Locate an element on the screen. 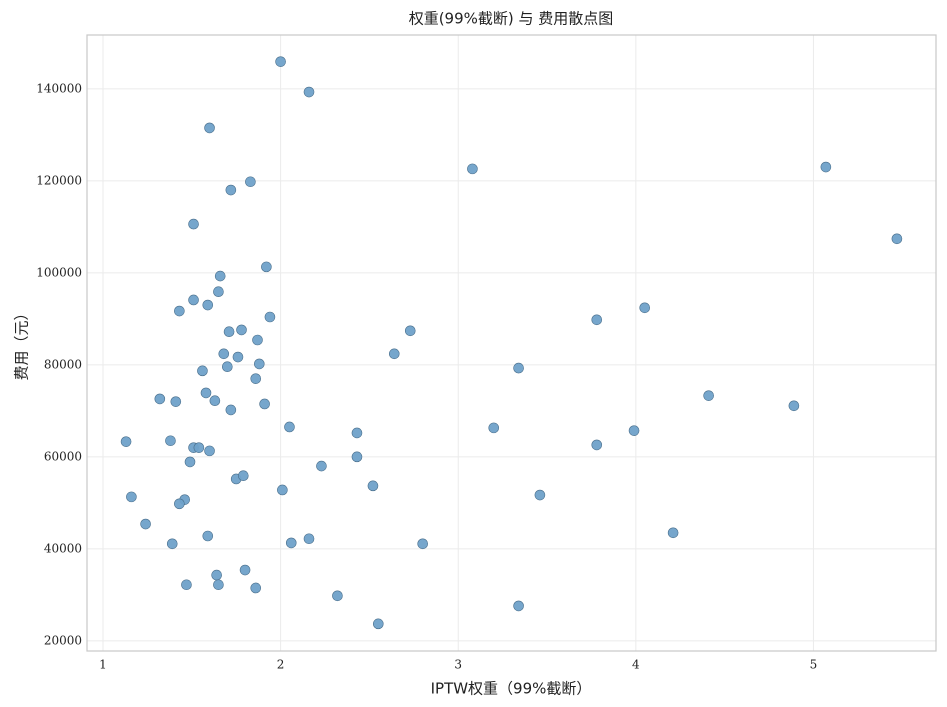 The image size is (947, 707). y-tick-label: 140000 is located at coordinates (59, 88).